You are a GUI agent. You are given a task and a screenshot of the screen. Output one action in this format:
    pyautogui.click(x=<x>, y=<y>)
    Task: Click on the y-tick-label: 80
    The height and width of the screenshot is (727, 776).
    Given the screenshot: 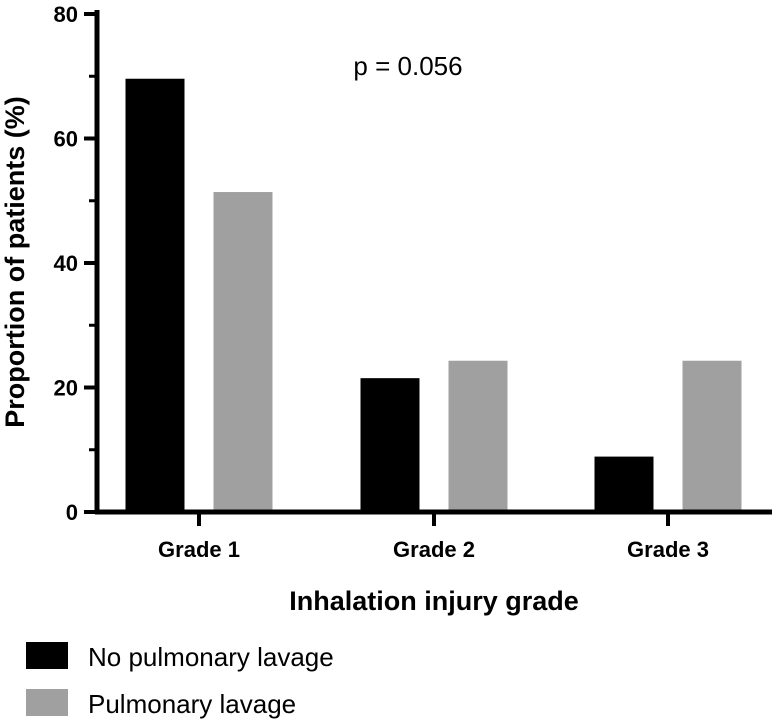 What is the action you would take?
    pyautogui.click(x=66, y=14)
    